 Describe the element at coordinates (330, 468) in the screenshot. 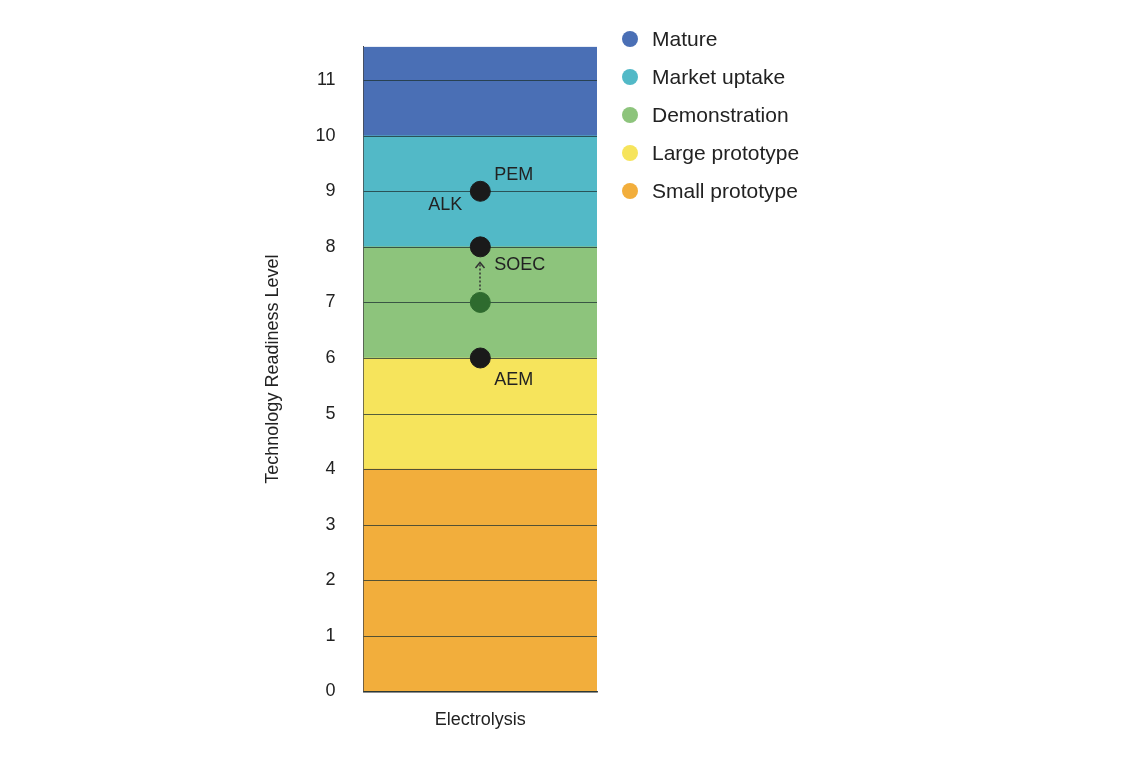

I see `y-tick-label: 4` at that location.